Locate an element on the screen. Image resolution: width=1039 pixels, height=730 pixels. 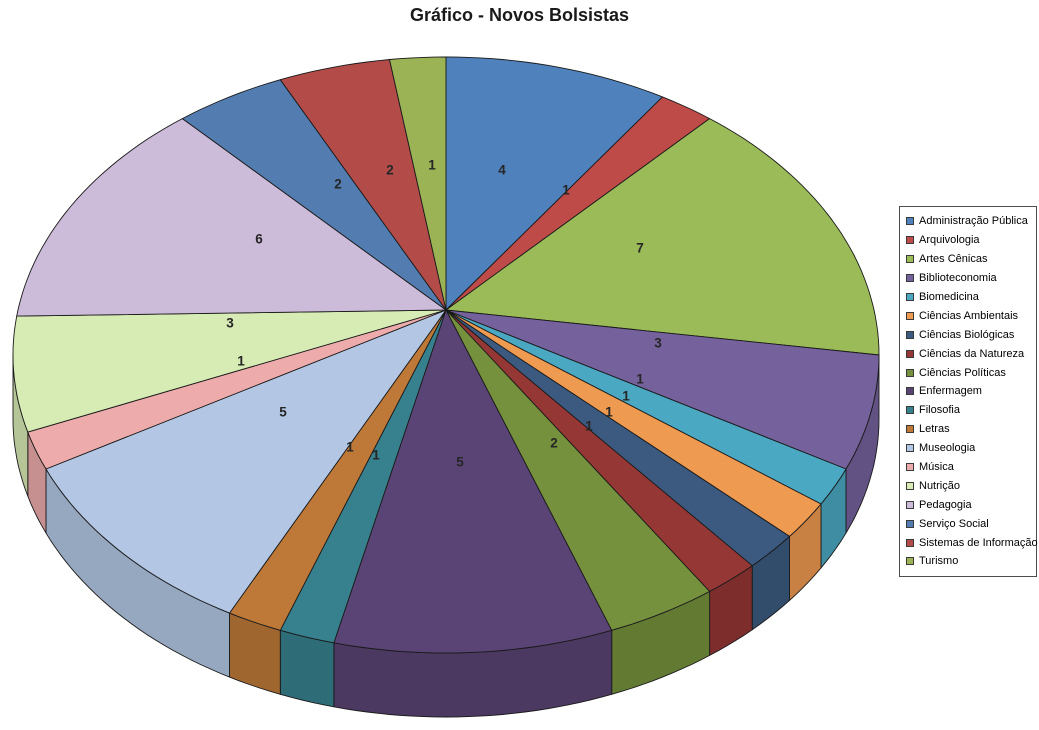
data-label-ciencias-ambientais: 1 is located at coordinates (626, 396).